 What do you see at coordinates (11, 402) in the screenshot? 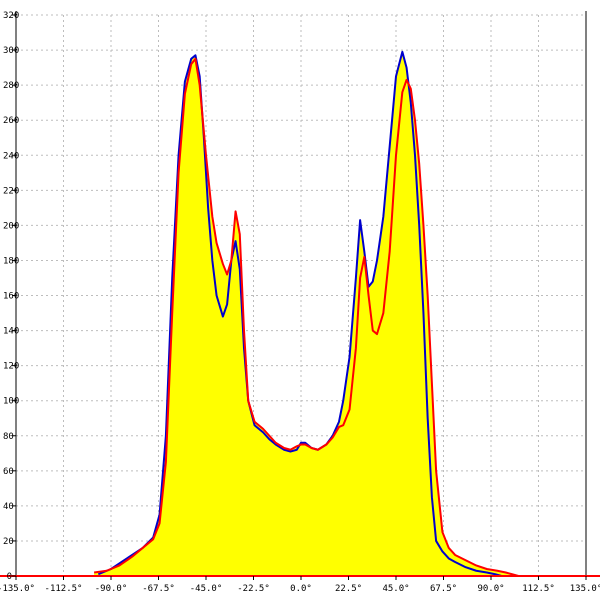
I see `y-tick-label: 100` at bounding box center [11, 402].